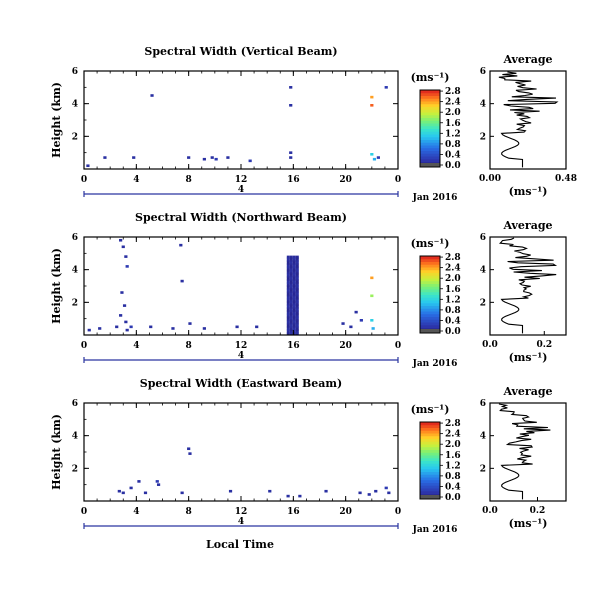  What do you see at coordinates (483, 137) in the screenshot?
I see `profile-y-tick-label: 2` at bounding box center [483, 137].